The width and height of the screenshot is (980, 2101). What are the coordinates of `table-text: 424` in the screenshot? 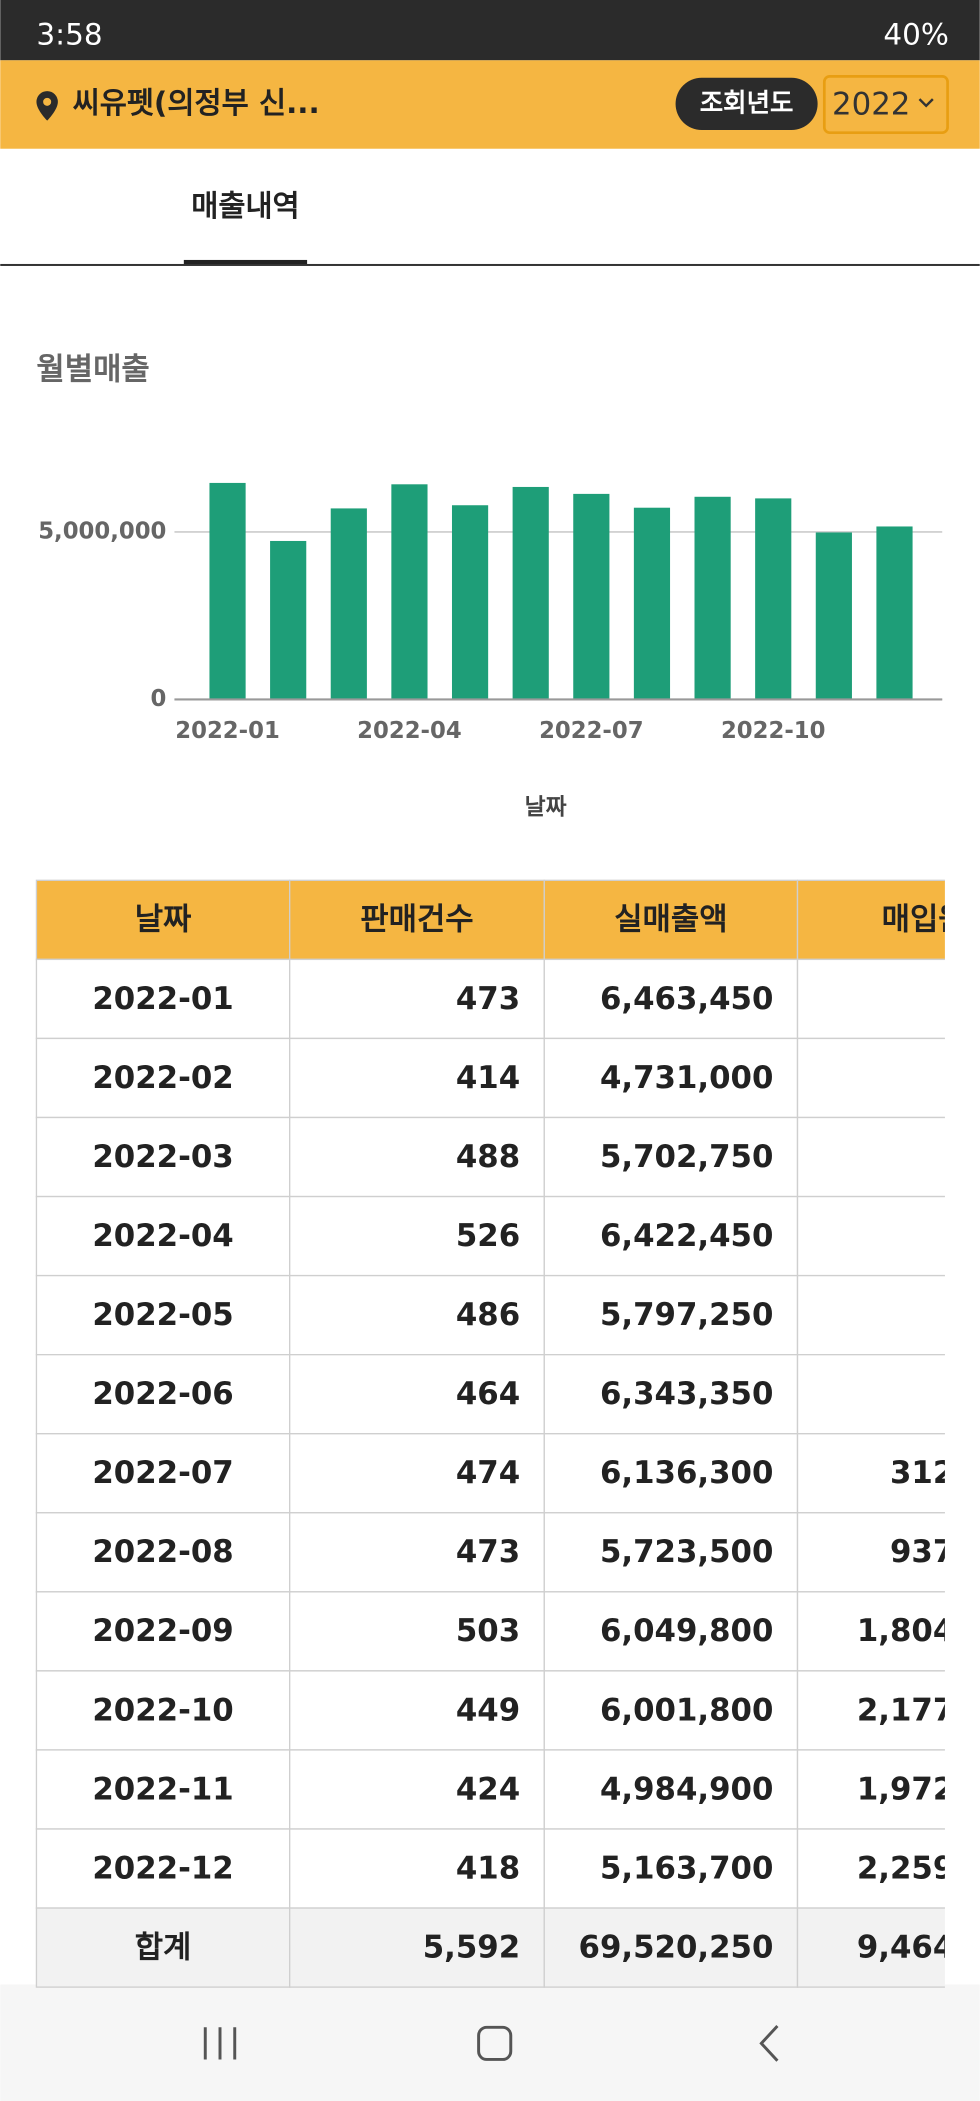 It's located at (488, 1789).